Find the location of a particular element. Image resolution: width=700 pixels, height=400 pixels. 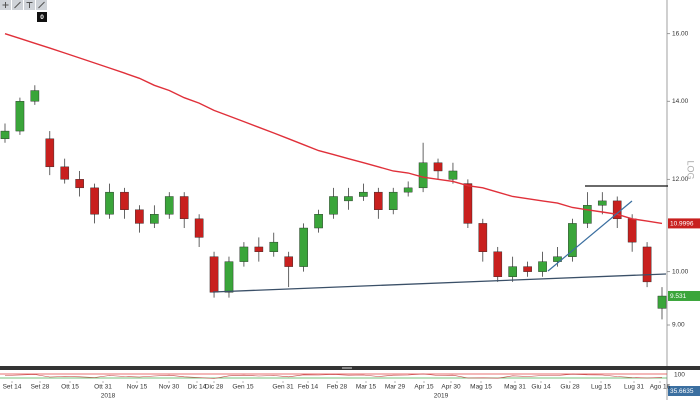

x-tick-label: Mar 15 is located at coordinates (366, 387).